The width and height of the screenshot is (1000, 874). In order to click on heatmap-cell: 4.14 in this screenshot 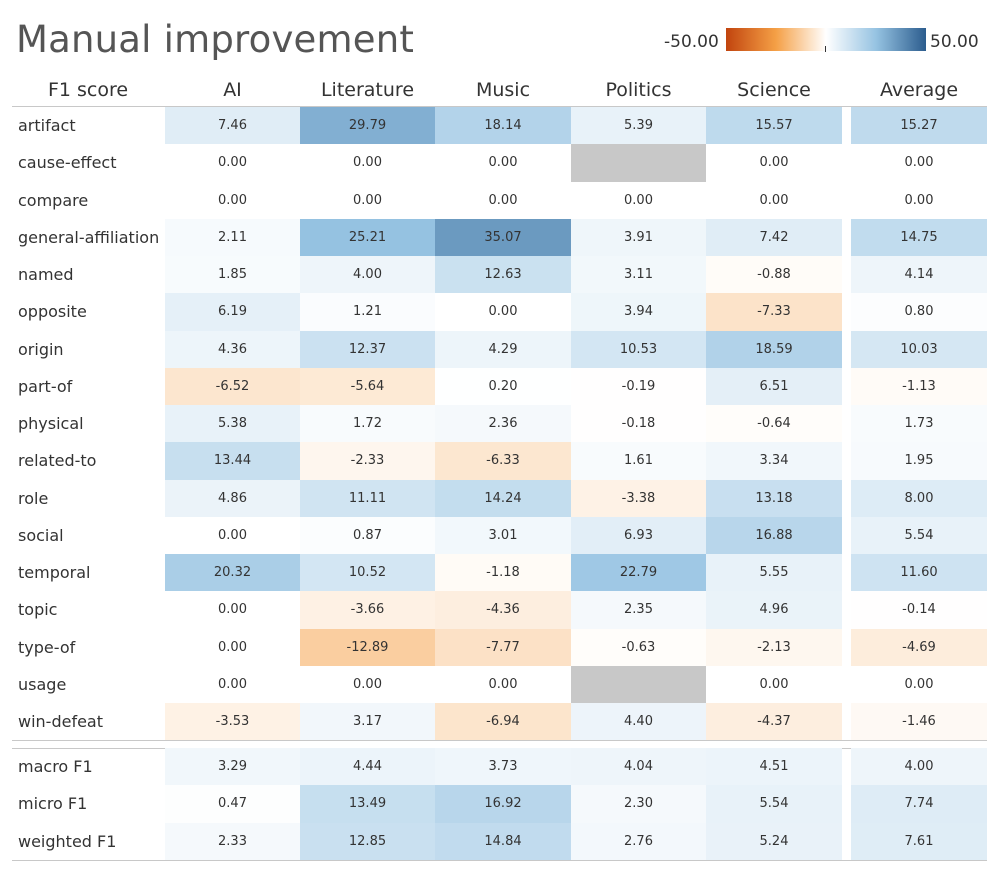, I will do `click(919, 275)`.